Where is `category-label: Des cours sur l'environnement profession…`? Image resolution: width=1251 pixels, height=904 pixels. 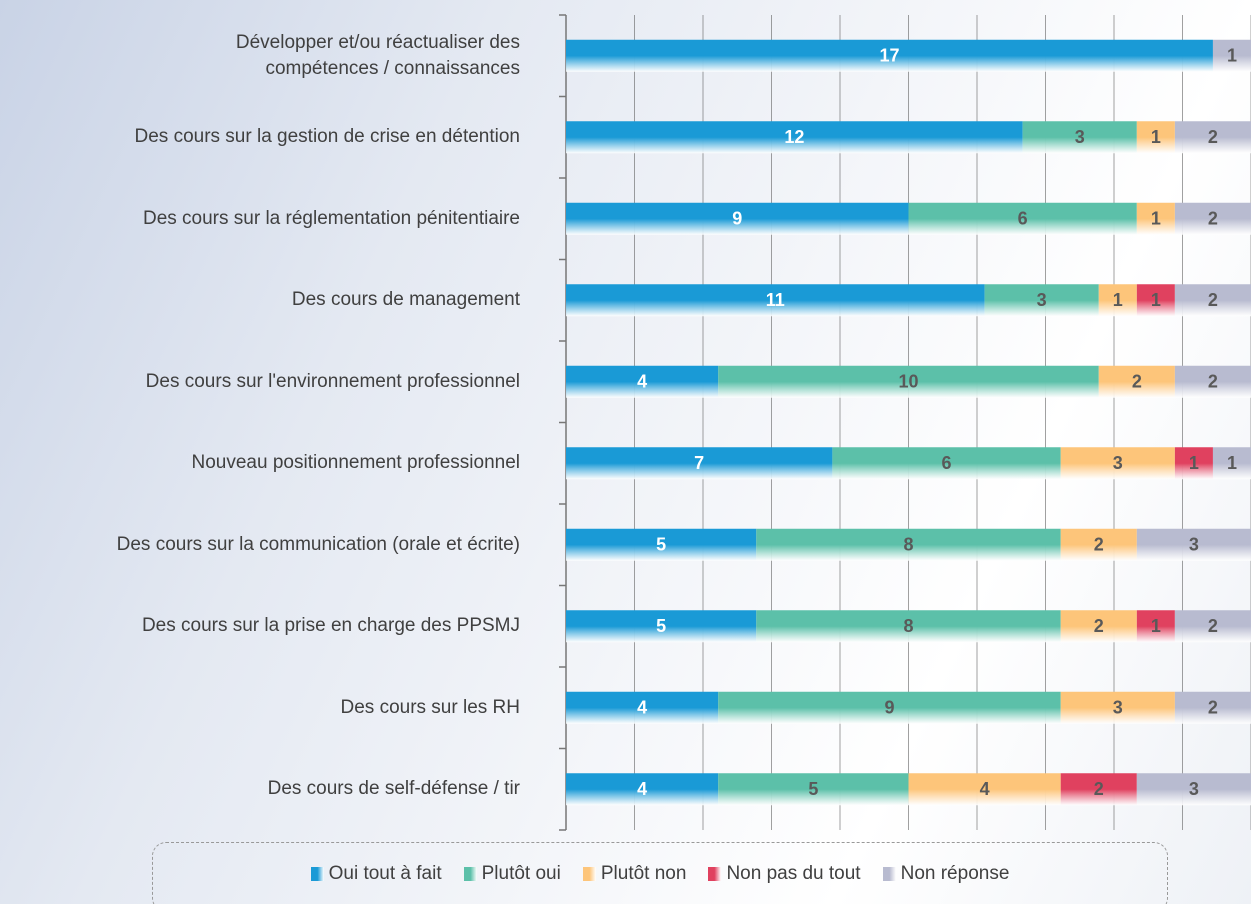 category-label: Des cours sur l'environnement profession… is located at coordinates (332, 381).